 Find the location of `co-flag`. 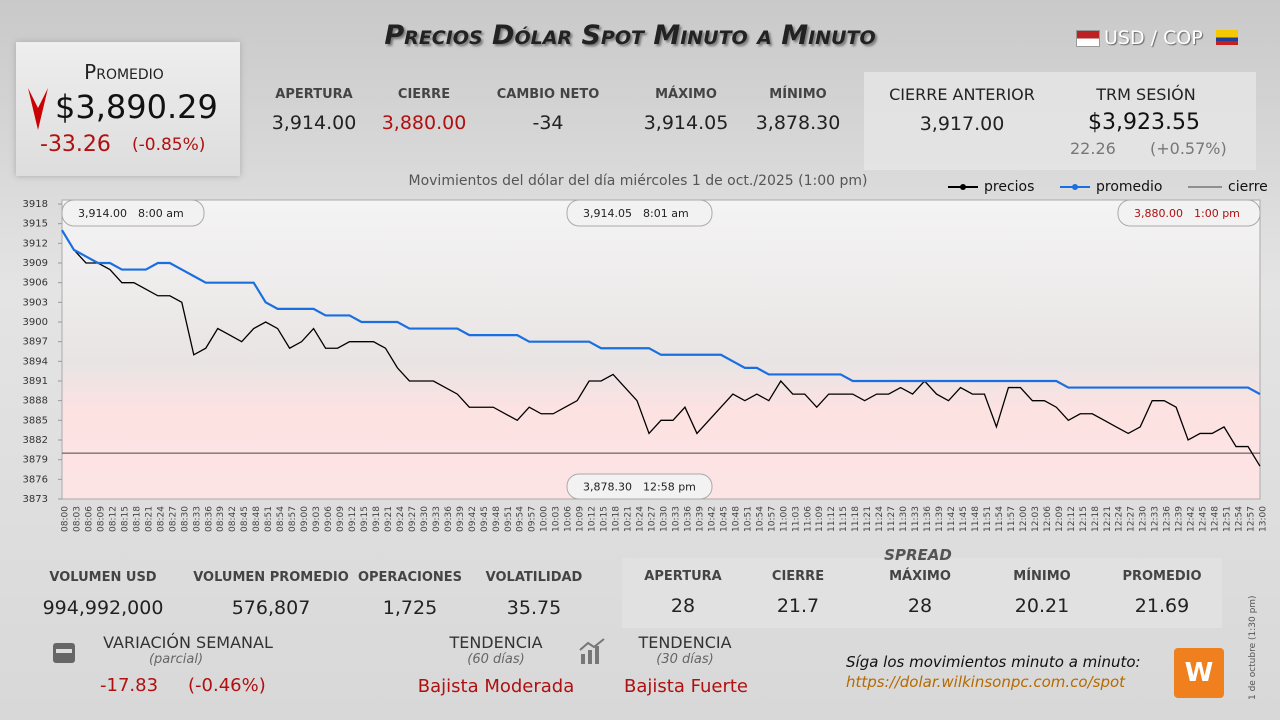

co-flag is located at coordinates (1227, 37).